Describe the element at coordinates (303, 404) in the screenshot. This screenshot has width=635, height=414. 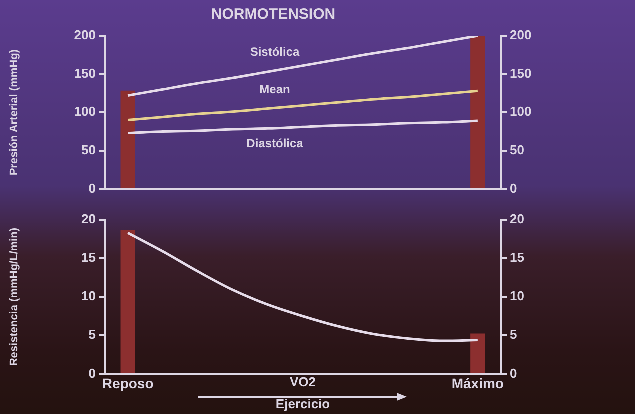
I see `text: Ejercicio` at that location.